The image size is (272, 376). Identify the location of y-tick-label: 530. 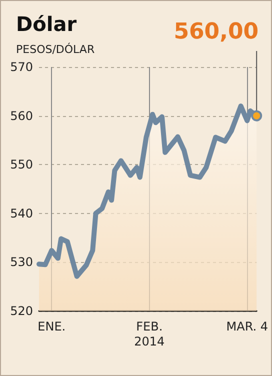
(21, 262).